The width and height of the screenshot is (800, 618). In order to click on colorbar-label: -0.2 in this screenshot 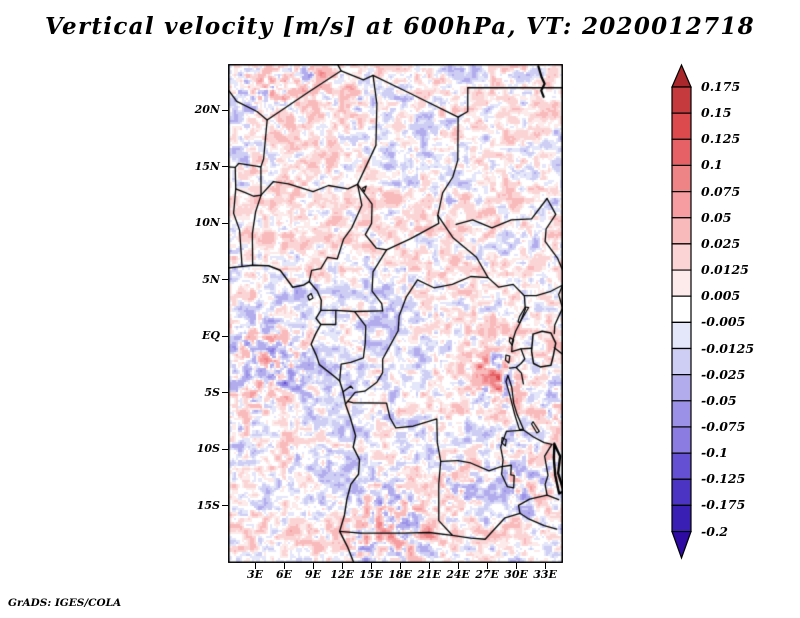, I will do `click(714, 531)`.